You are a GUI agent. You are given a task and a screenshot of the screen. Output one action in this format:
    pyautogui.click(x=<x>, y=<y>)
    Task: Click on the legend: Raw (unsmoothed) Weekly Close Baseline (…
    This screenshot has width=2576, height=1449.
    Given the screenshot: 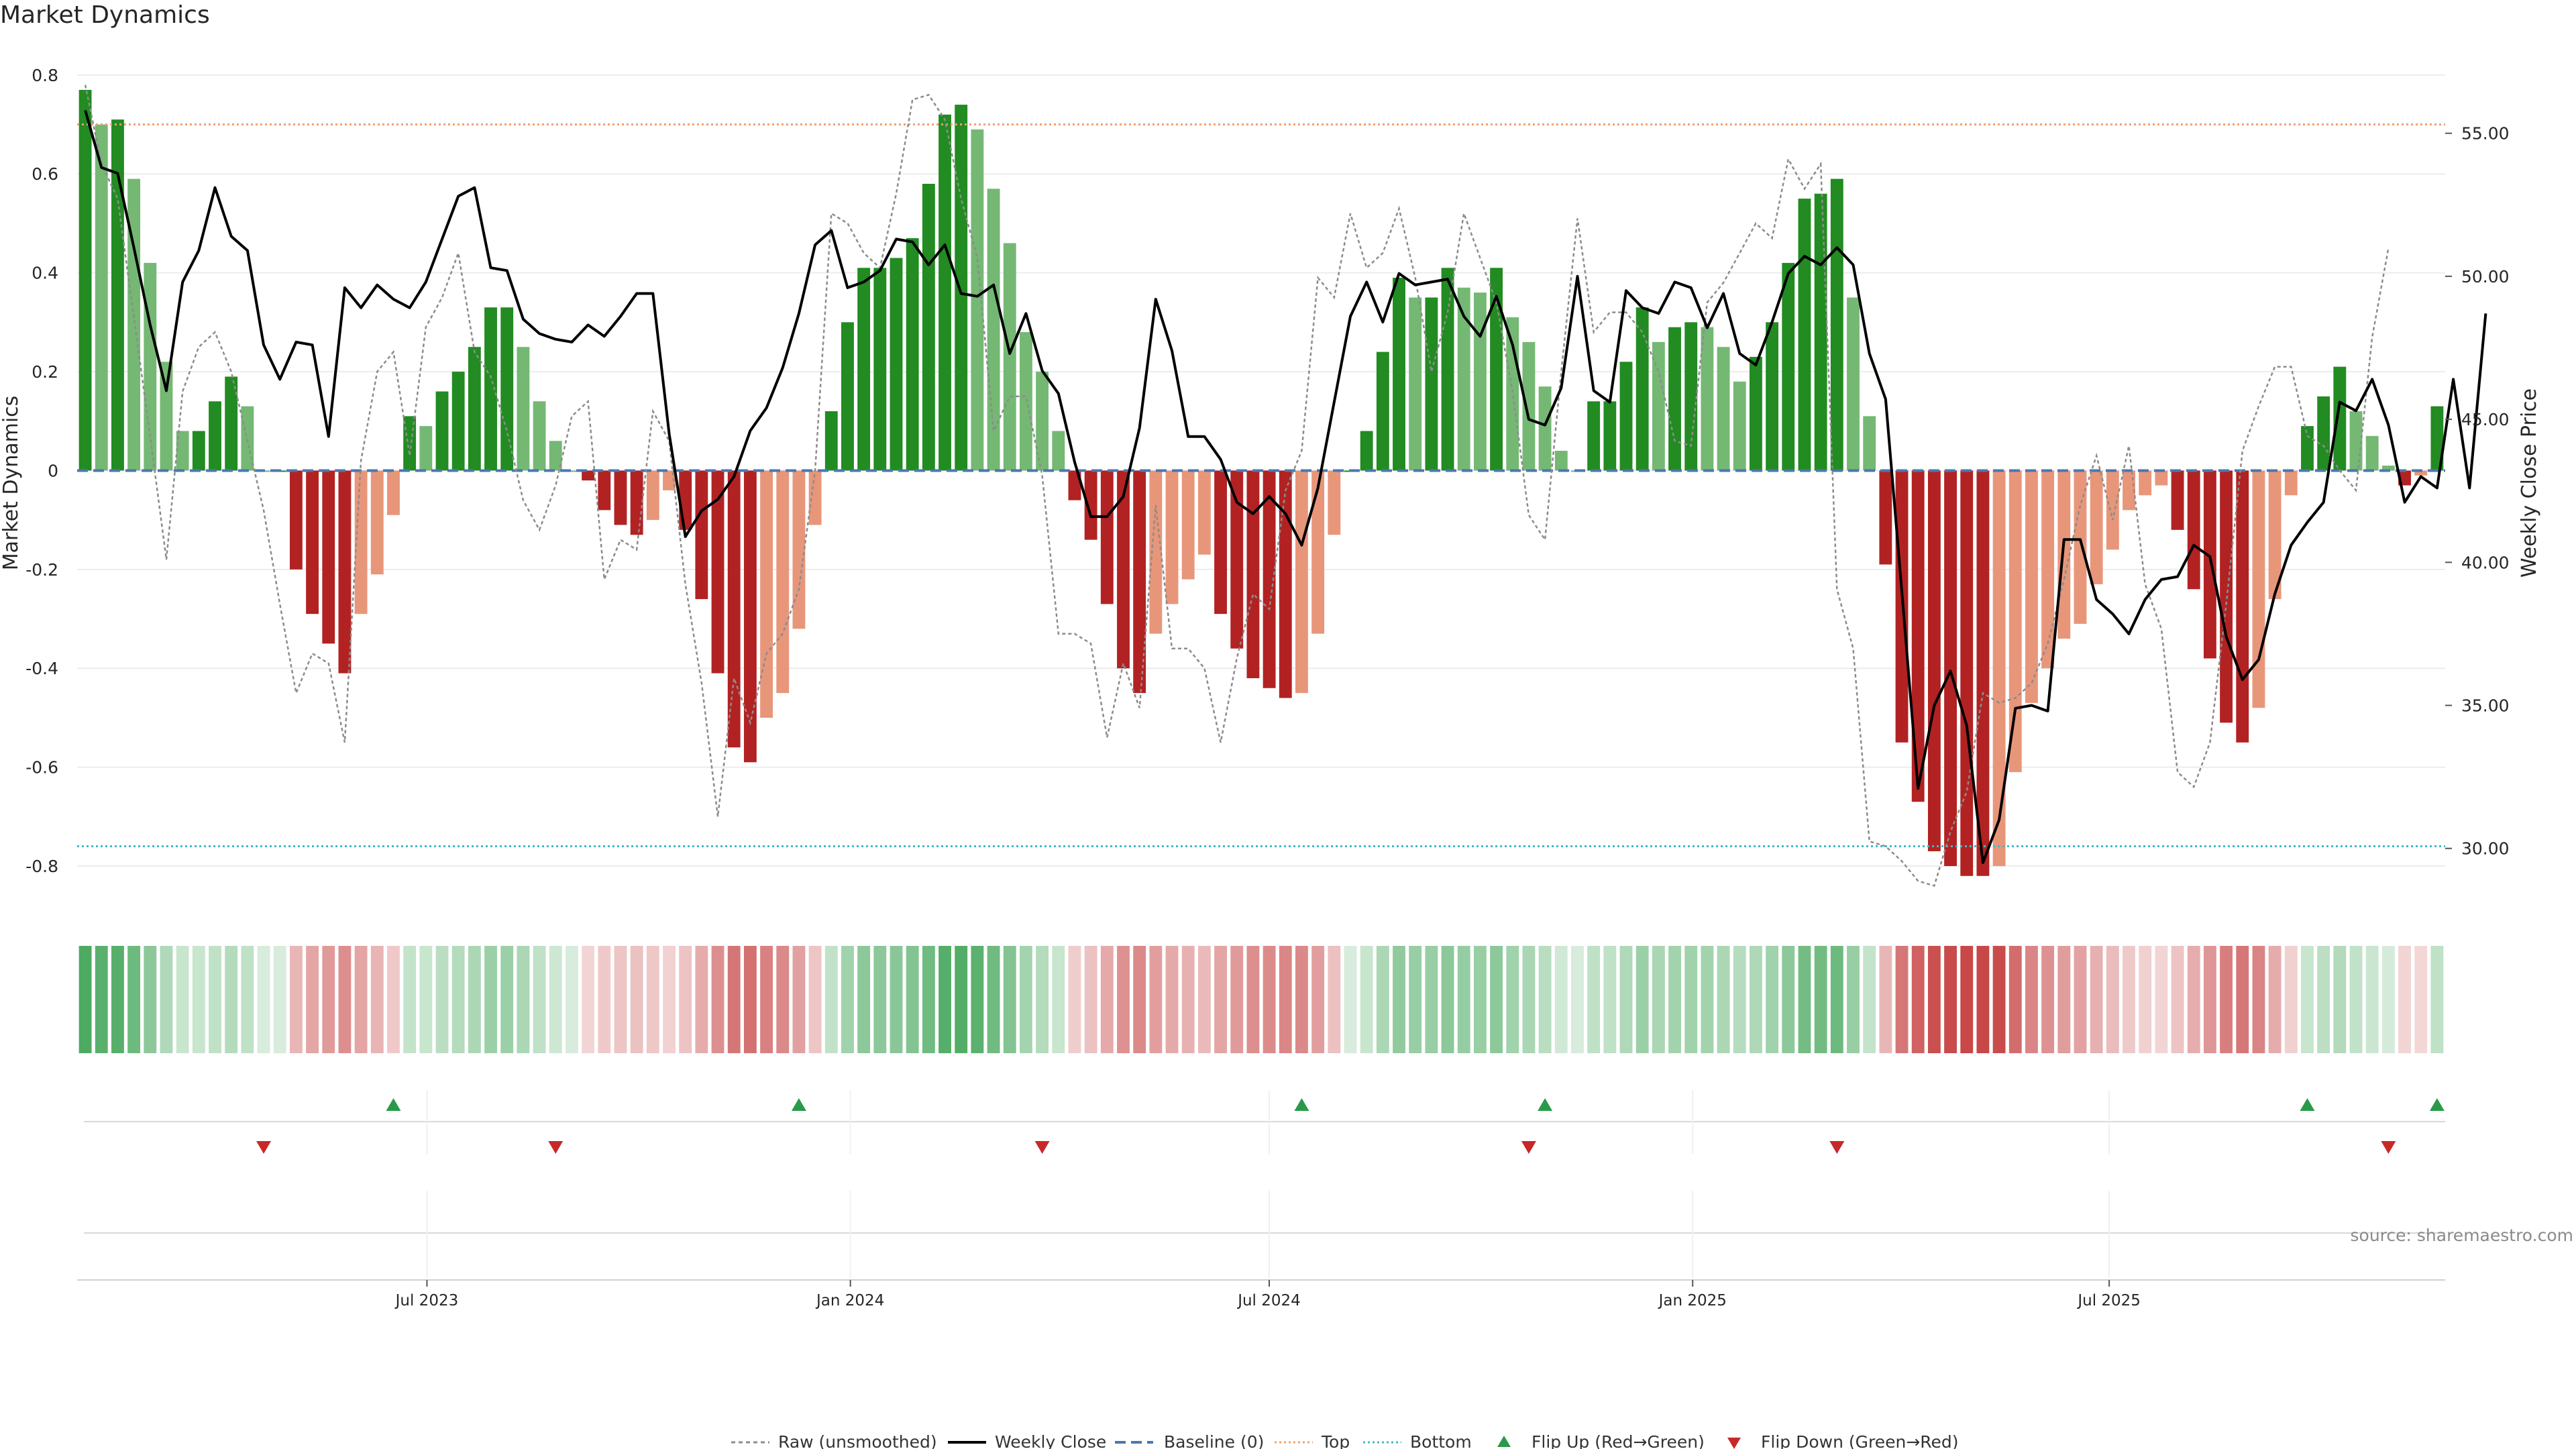 What is the action you would take?
    pyautogui.click(x=1345, y=1440)
    